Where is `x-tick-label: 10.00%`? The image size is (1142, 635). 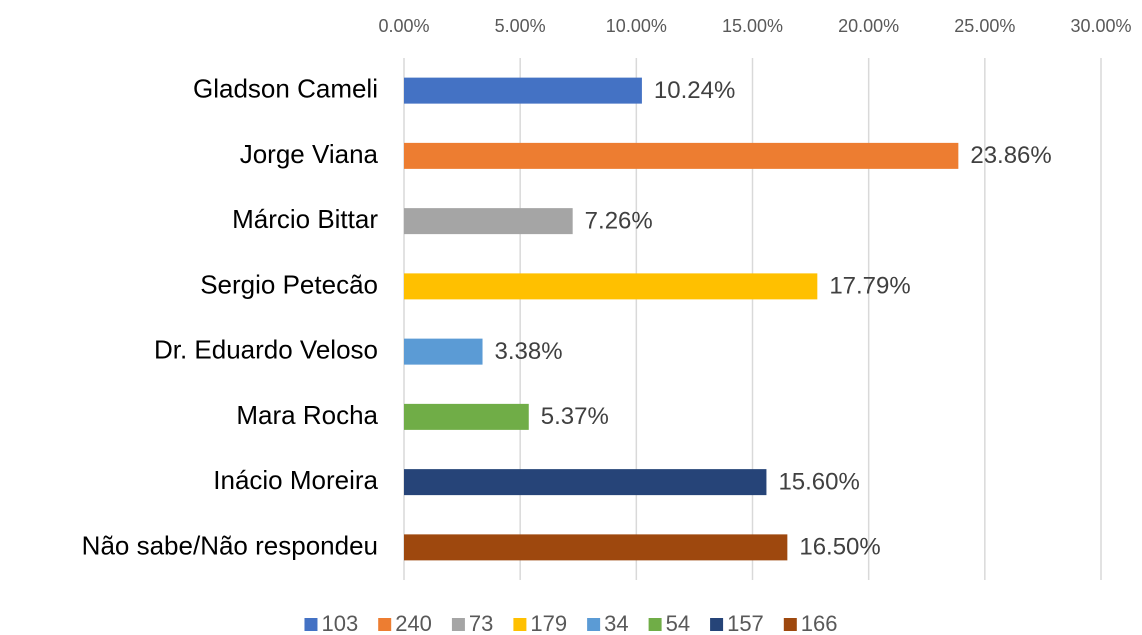 x-tick-label: 10.00% is located at coordinates (636, 26).